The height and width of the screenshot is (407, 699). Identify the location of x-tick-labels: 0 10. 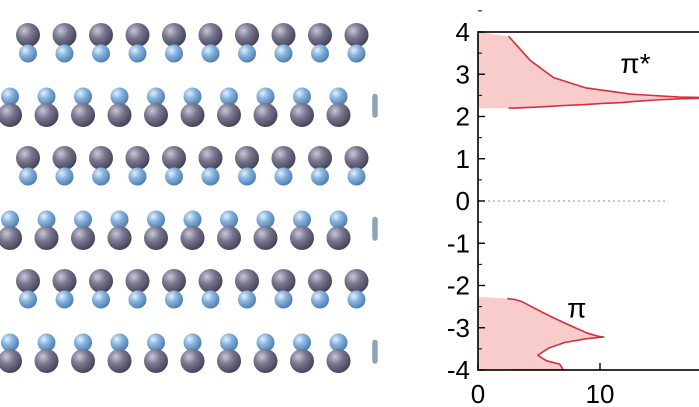
(543, 393).